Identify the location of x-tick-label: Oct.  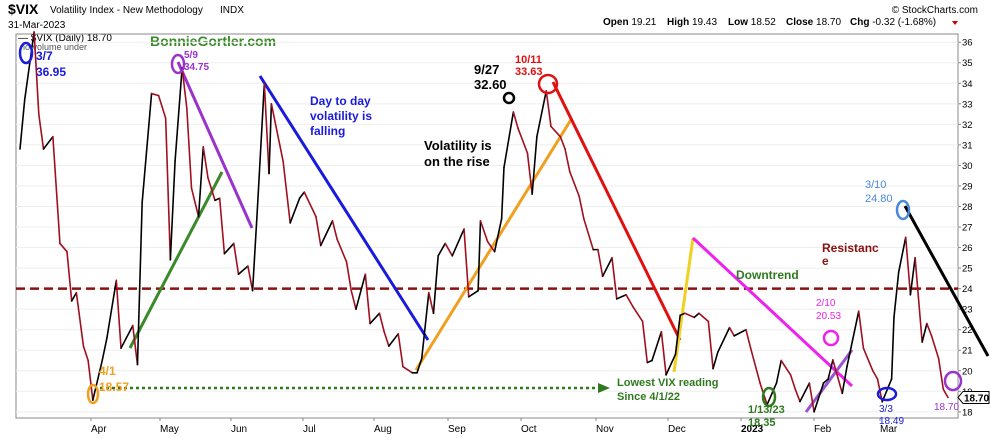
(529, 429).